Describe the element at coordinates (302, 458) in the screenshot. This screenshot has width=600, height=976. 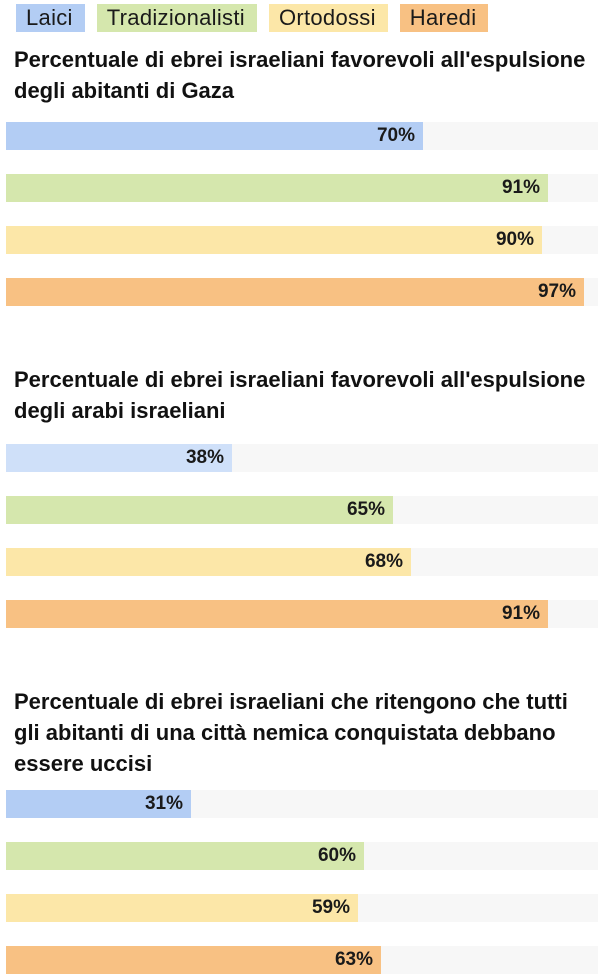
I see `bar-track-laici: 38%` at that location.